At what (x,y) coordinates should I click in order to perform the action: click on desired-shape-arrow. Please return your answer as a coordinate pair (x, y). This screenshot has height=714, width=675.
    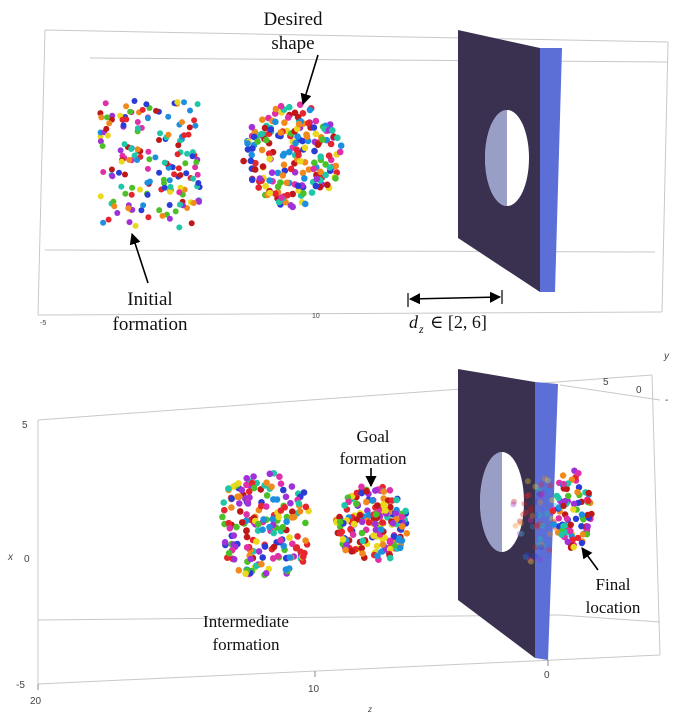
    Looking at the image, I should click on (309, 80).